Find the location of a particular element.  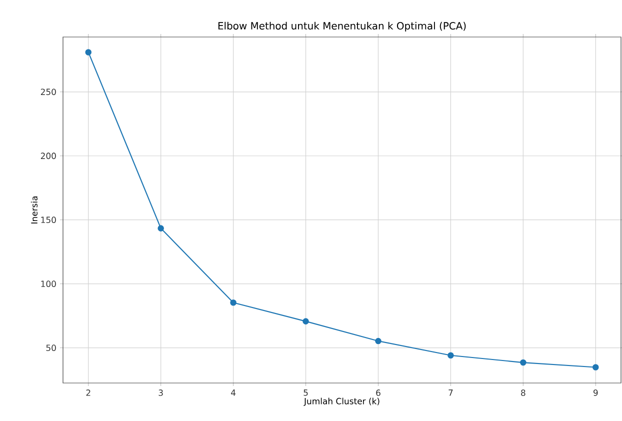

x-tick-label: 8 is located at coordinates (523, 393).